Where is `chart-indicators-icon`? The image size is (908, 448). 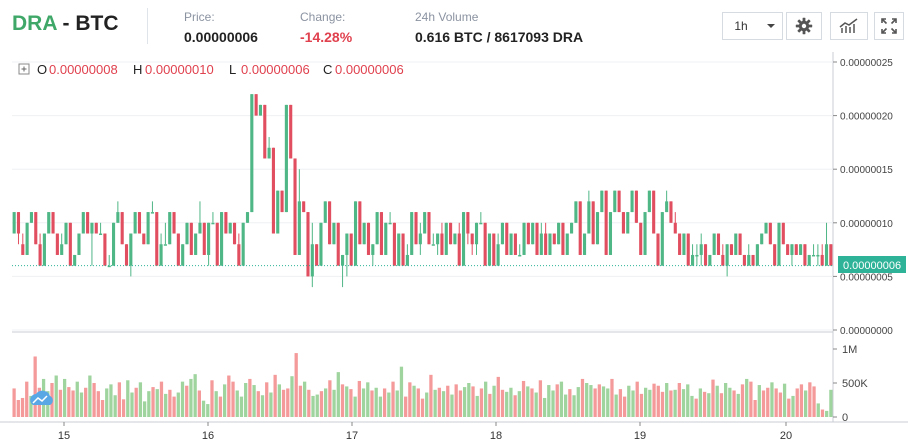 chart-indicators-icon is located at coordinates (848, 25).